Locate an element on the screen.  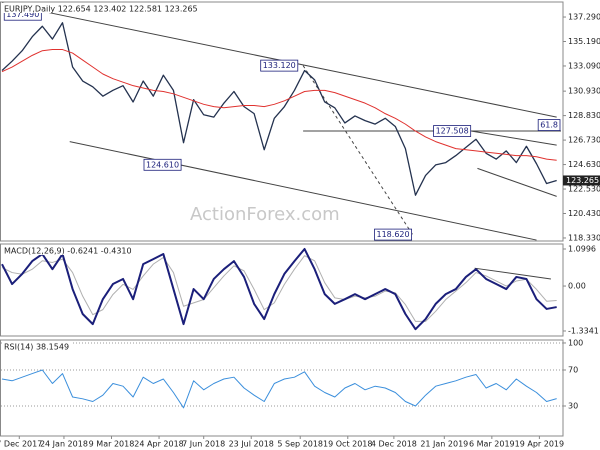
annotation: 127.508 is located at coordinates (452, 131).